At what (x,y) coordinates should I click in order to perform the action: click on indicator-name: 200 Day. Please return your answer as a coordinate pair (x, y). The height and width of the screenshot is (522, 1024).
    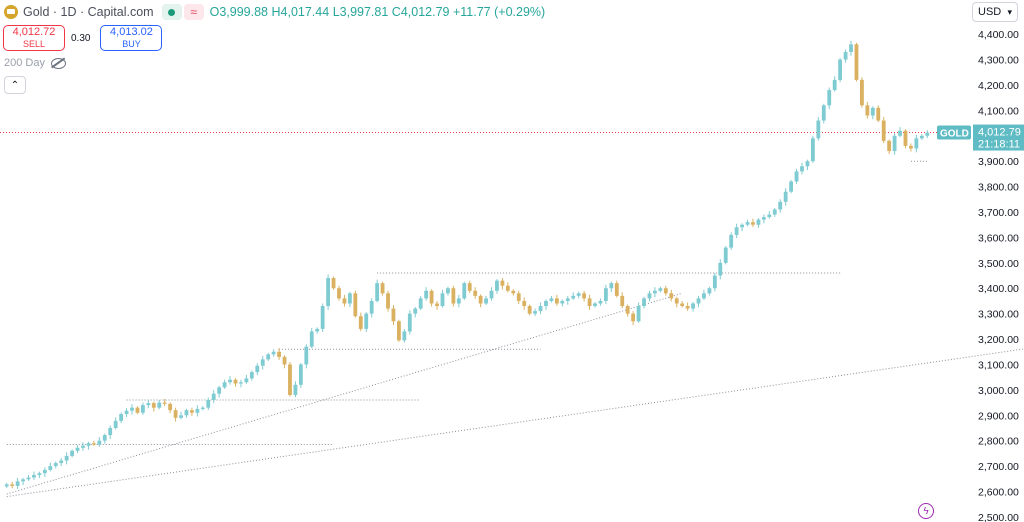
    Looking at the image, I should click on (24, 63).